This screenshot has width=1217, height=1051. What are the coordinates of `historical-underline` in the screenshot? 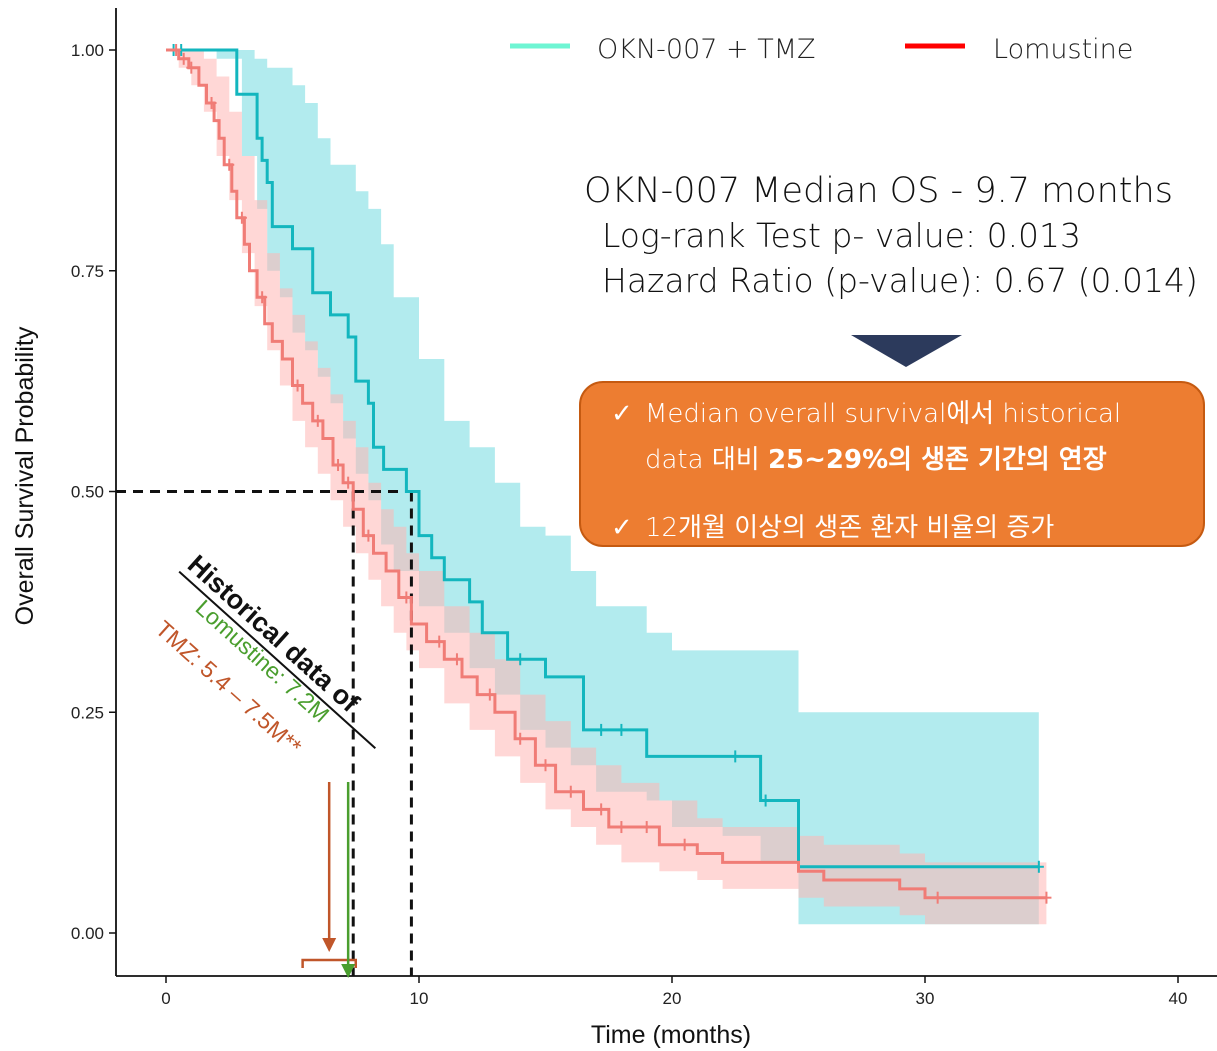 It's located at (277, 660).